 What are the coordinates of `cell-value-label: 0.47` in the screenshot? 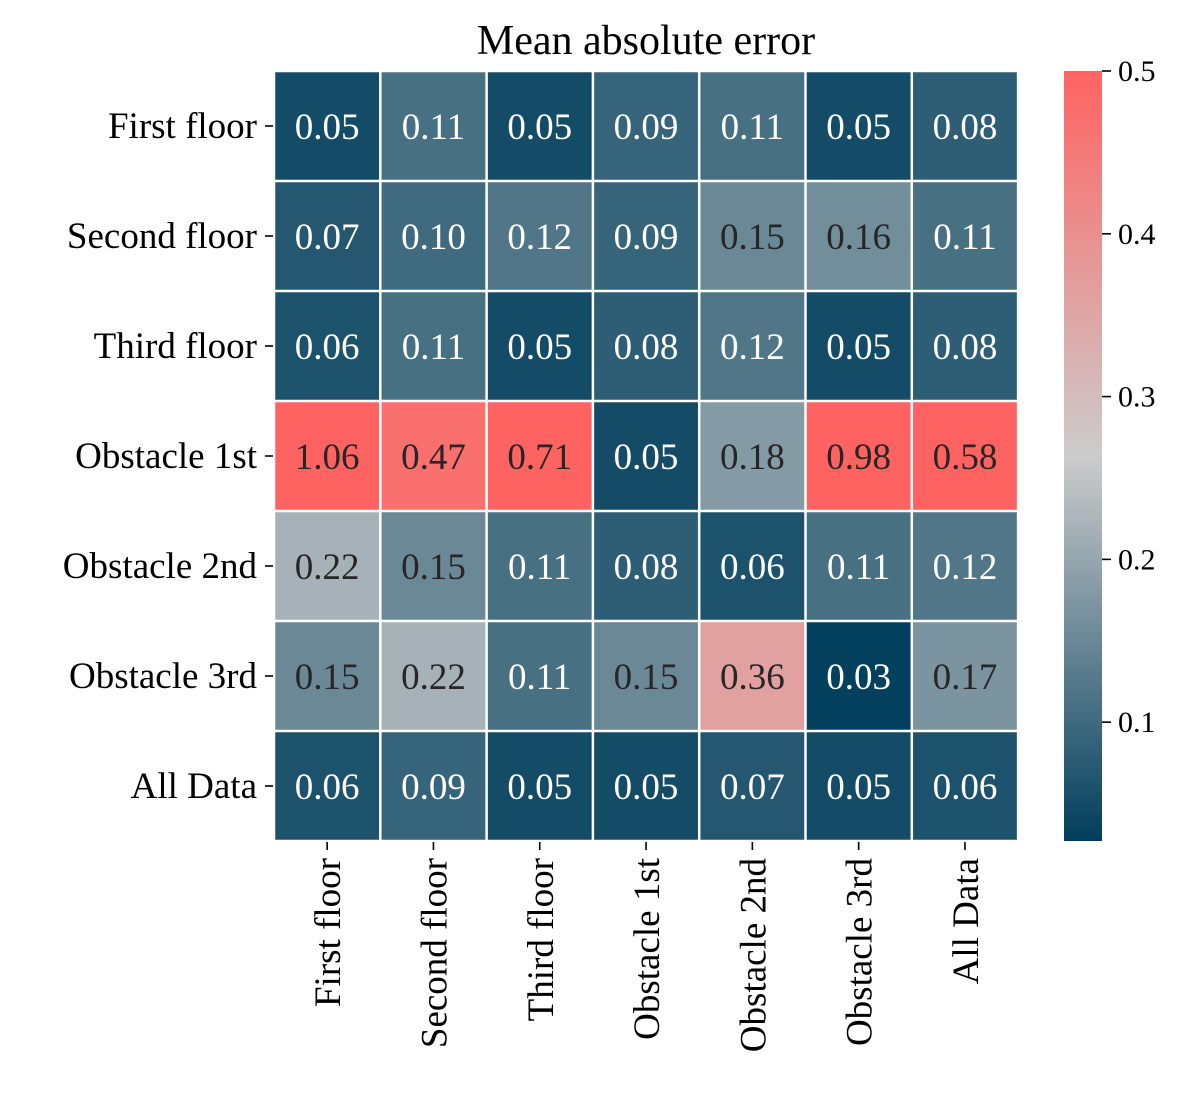 It's located at (433, 457).